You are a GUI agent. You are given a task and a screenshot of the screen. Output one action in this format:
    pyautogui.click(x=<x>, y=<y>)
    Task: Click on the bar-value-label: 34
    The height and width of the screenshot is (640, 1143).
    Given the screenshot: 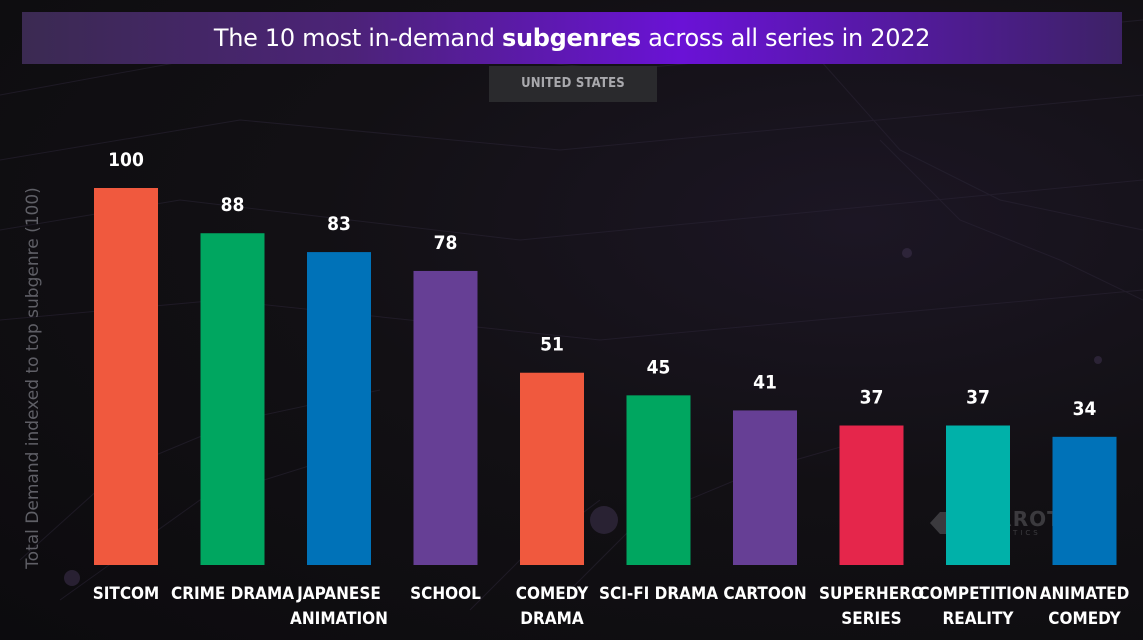 What is the action you would take?
    pyautogui.click(x=1085, y=409)
    